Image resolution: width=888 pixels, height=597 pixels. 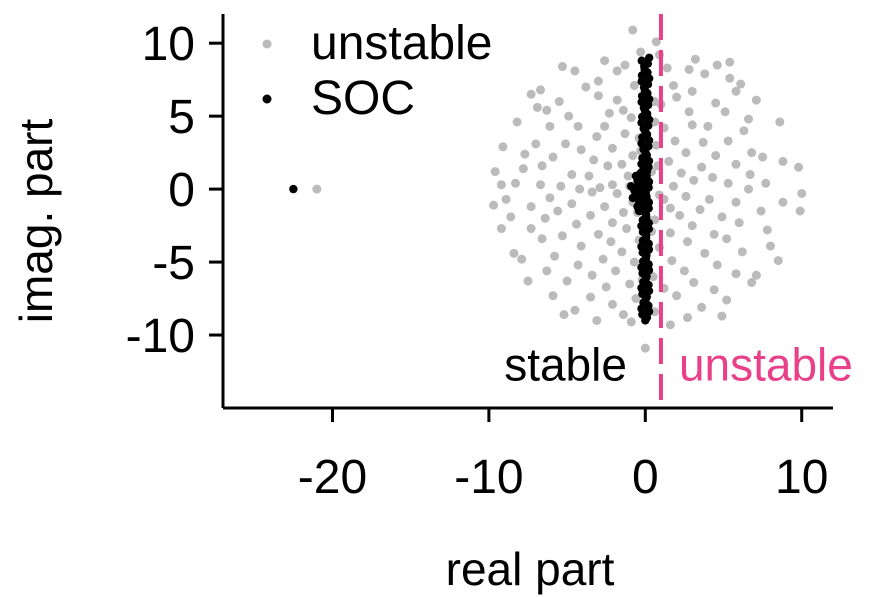 I want to click on stable-region-label: stable, so click(x=565, y=364).